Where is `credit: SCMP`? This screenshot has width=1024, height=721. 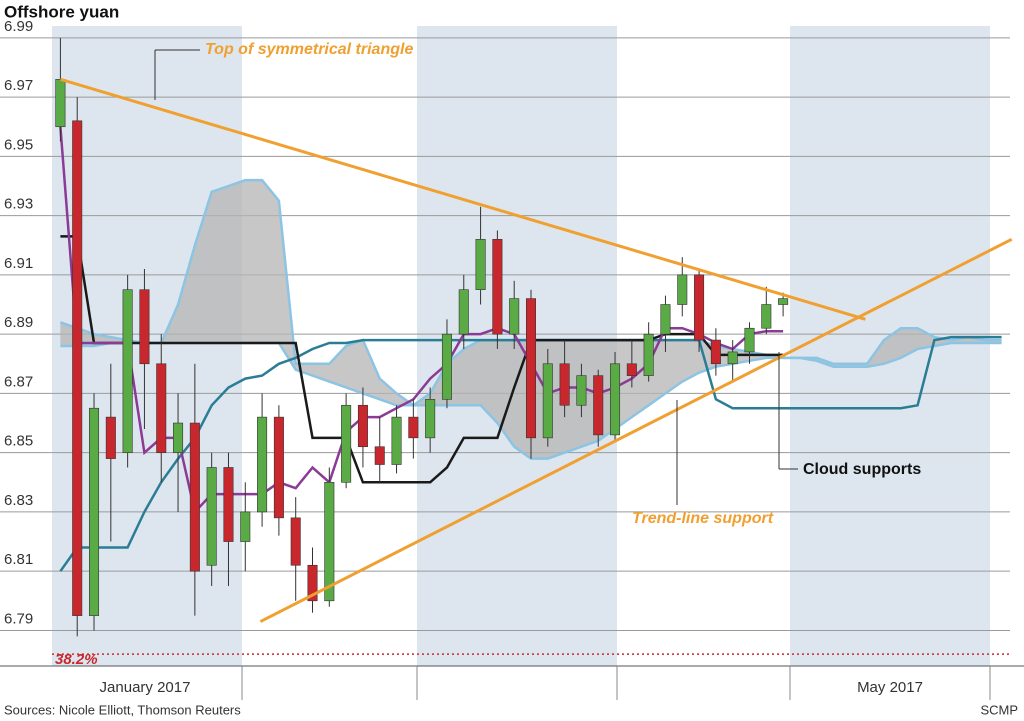 credit: SCMP is located at coordinates (999, 709).